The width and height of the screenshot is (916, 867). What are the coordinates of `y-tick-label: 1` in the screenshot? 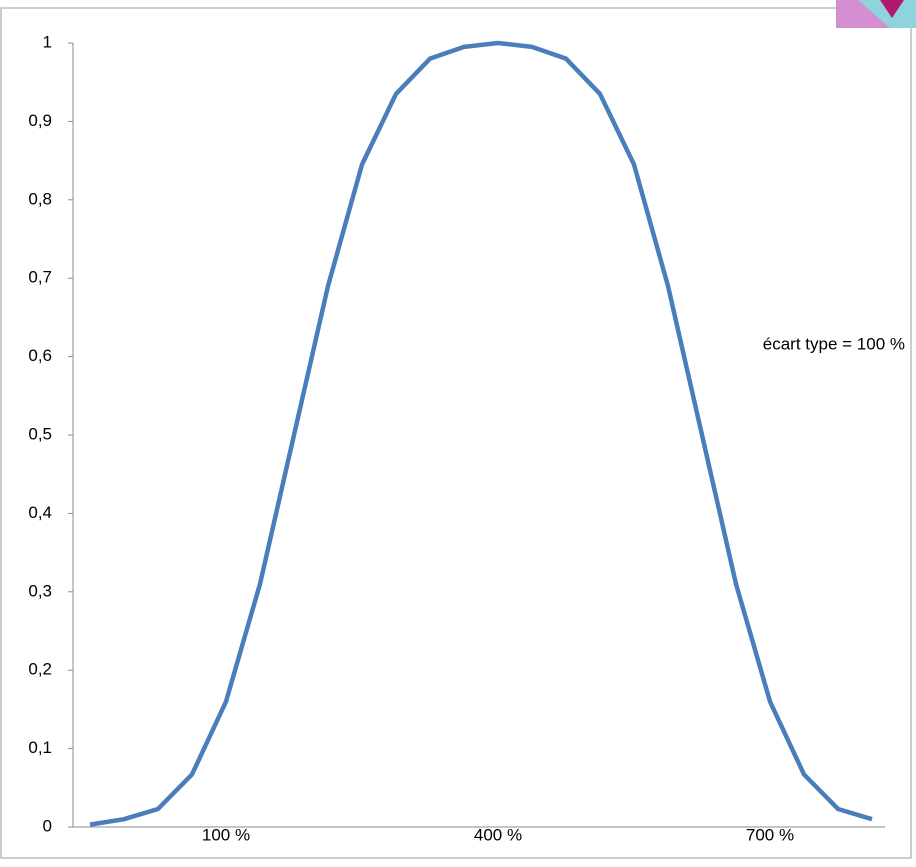 It's located at (47, 41).